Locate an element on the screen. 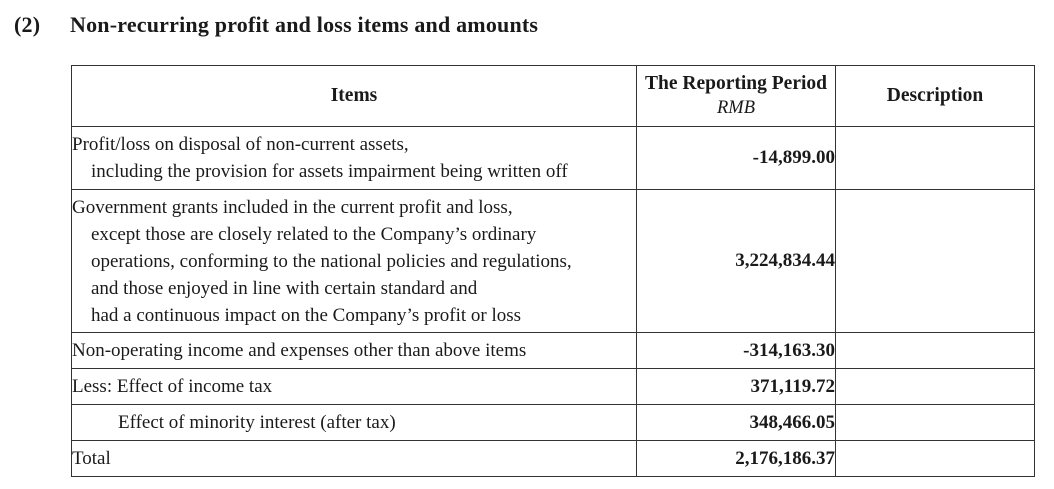 The image size is (1054, 489). table-row: Total 2,176,186.37 is located at coordinates (553, 458).